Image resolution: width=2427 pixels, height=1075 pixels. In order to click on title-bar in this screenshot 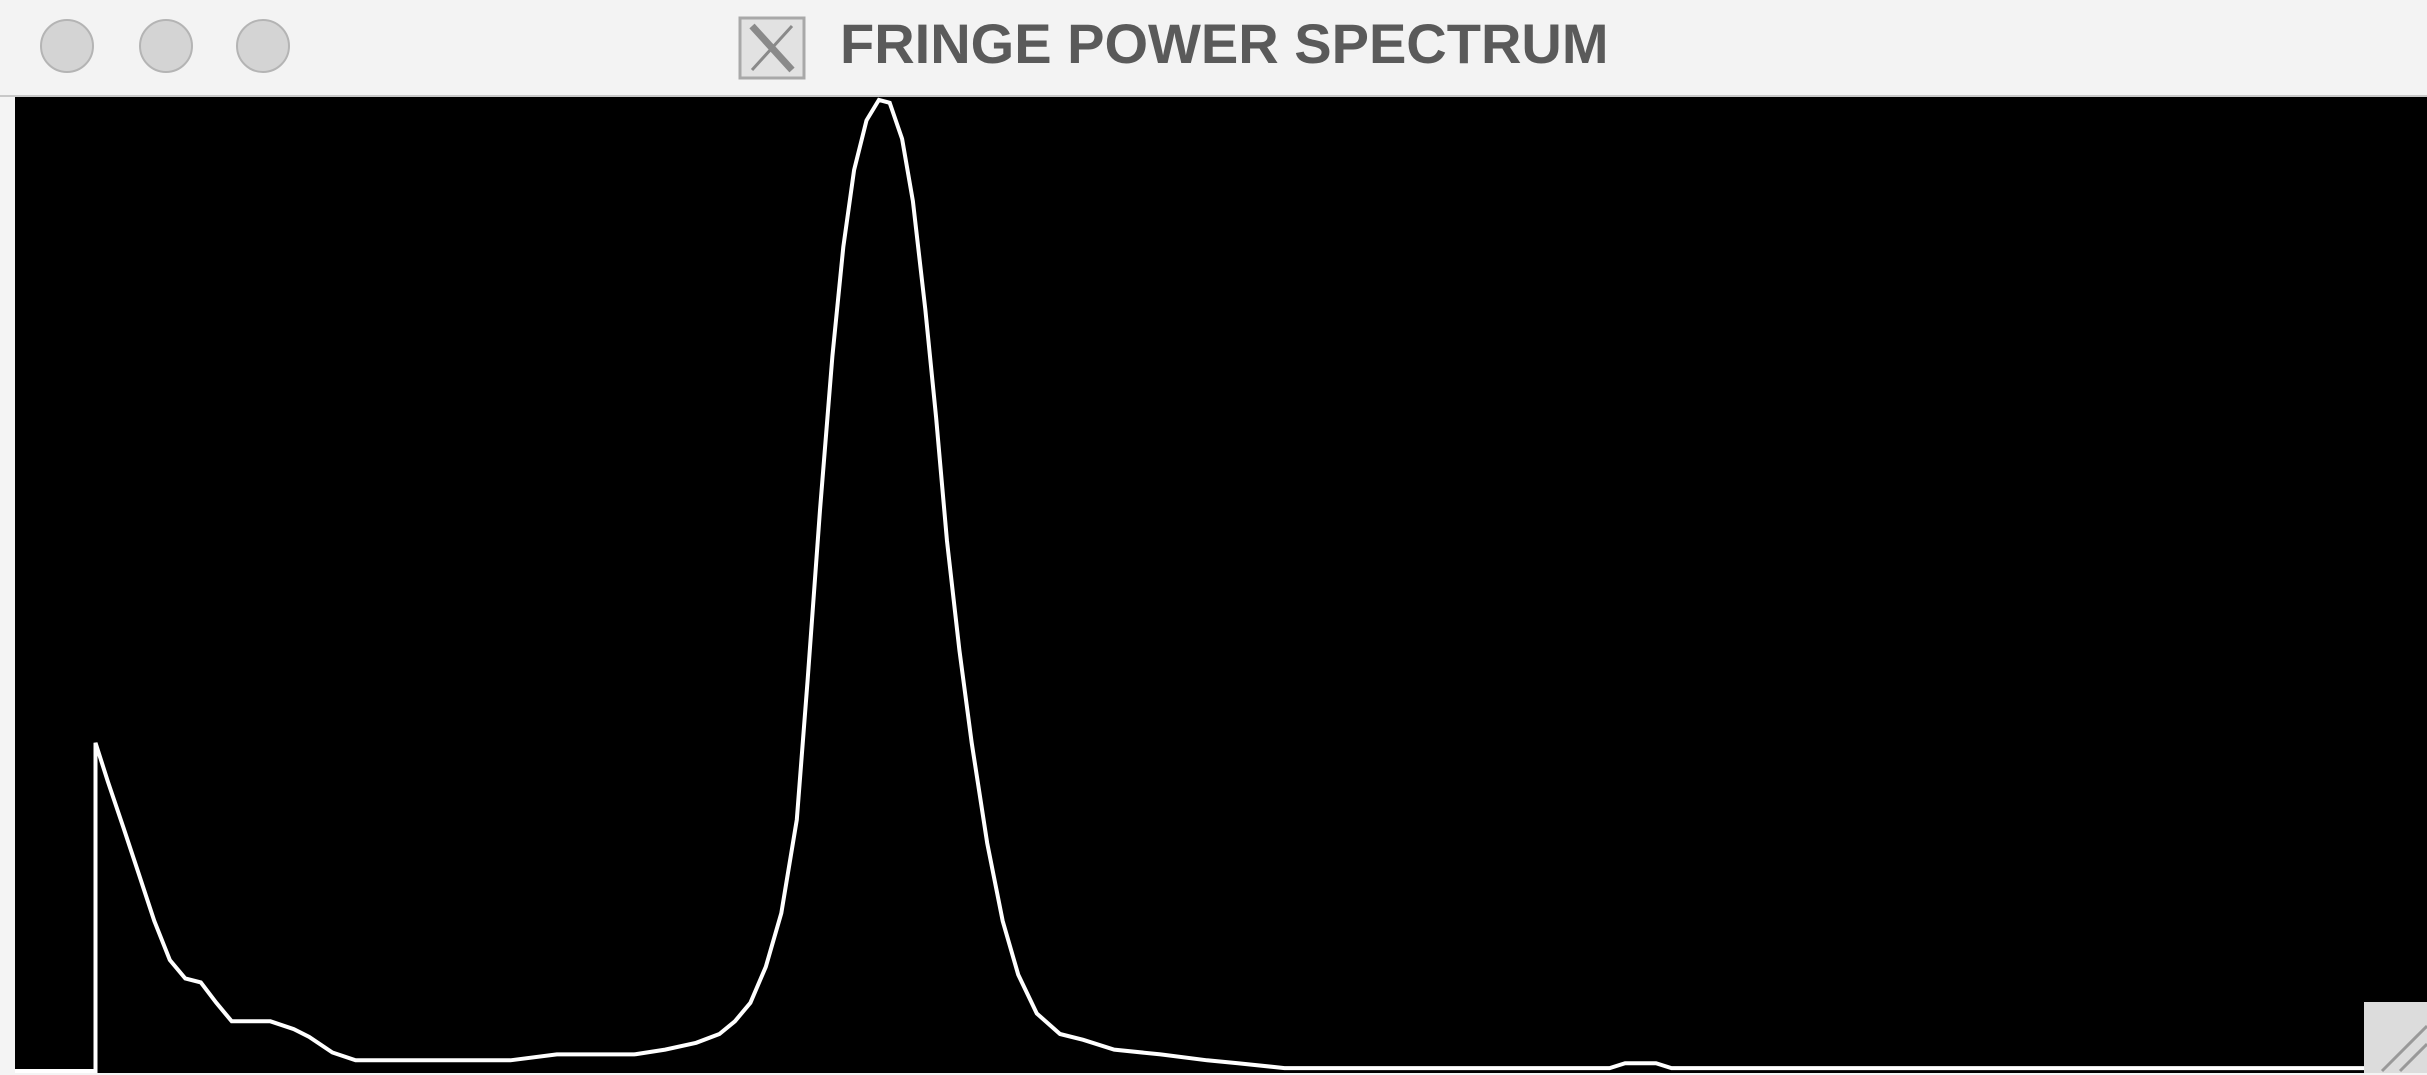, I will do `click(1213, 48)`.